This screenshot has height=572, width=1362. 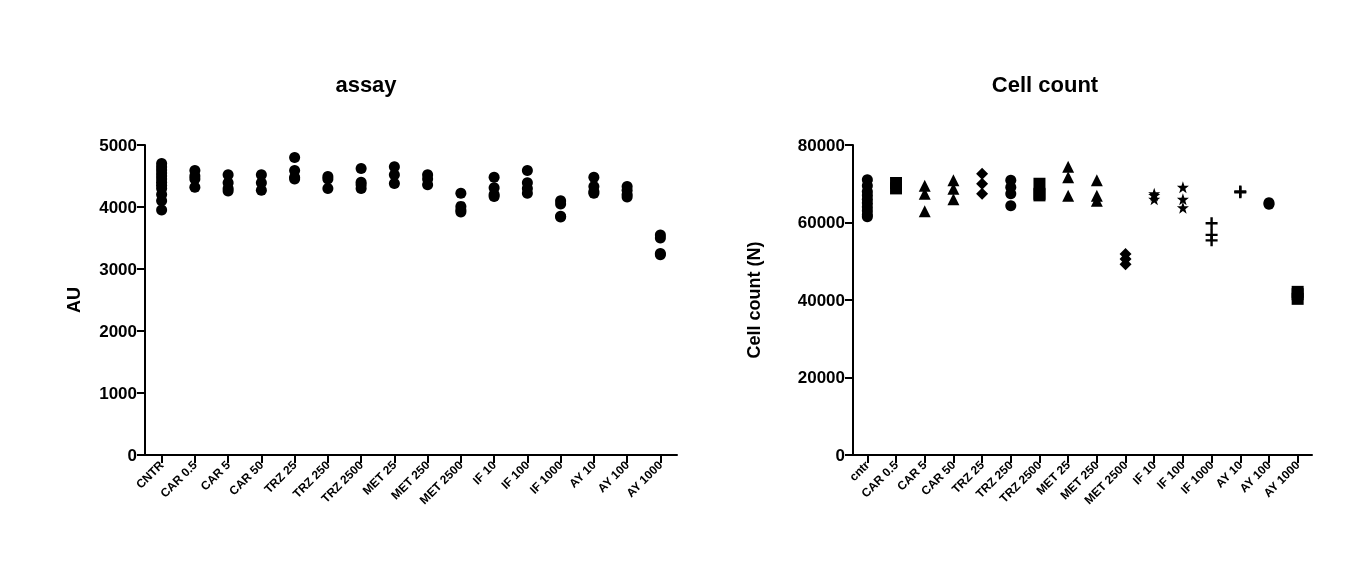 I want to click on y-tick-label: 40000, so click(x=821, y=300).